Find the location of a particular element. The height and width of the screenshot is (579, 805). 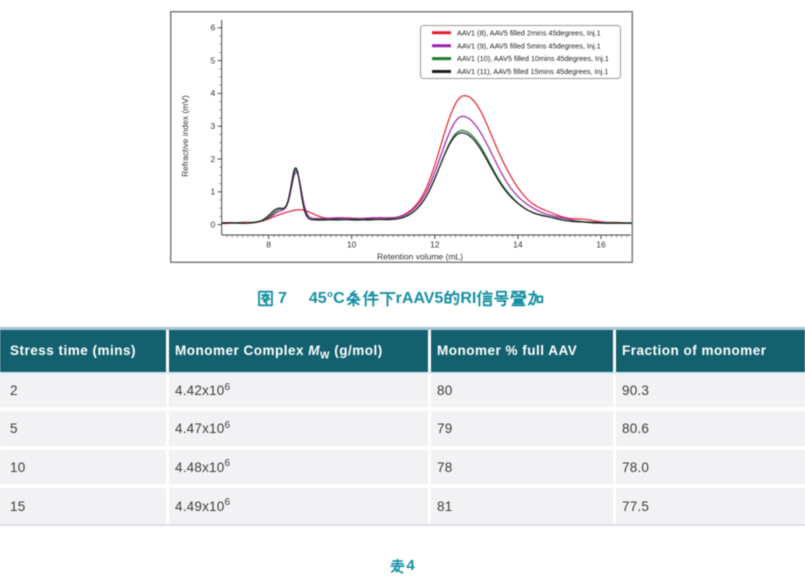

svg-text: 14 is located at coordinates (518, 245).